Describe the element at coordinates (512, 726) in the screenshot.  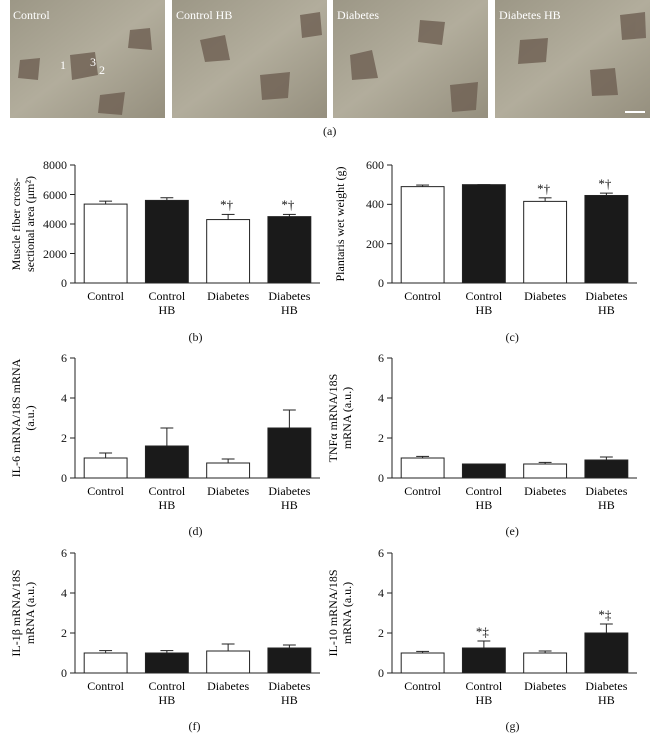
I see `panel-caption: (g)` at that location.